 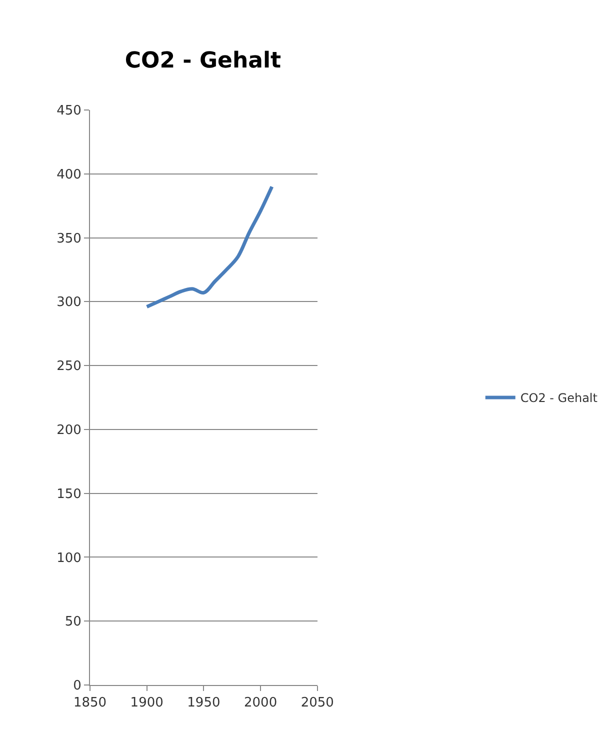 What do you see at coordinates (317, 703) in the screenshot?
I see `x-tick-label: 2050` at bounding box center [317, 703].